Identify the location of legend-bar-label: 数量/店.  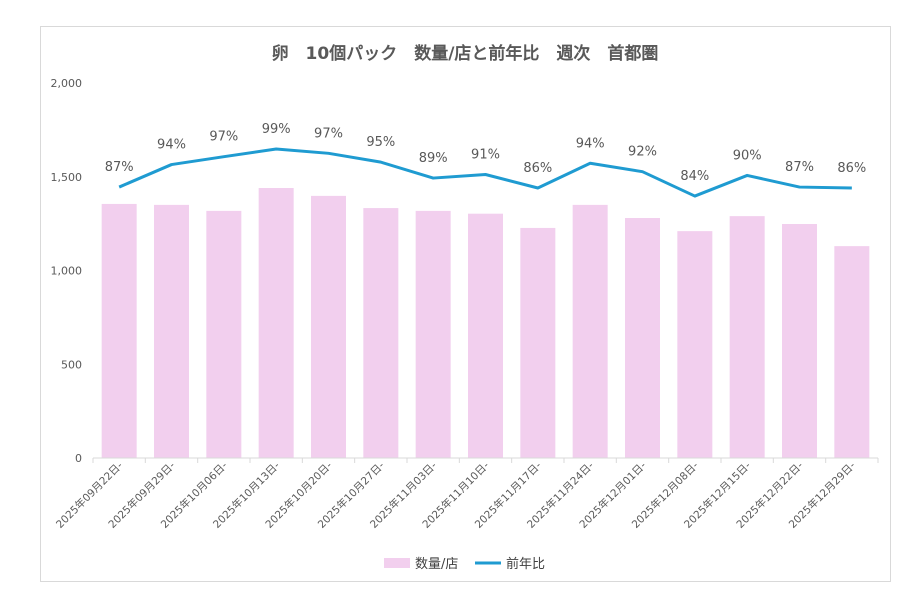
(436, 564).